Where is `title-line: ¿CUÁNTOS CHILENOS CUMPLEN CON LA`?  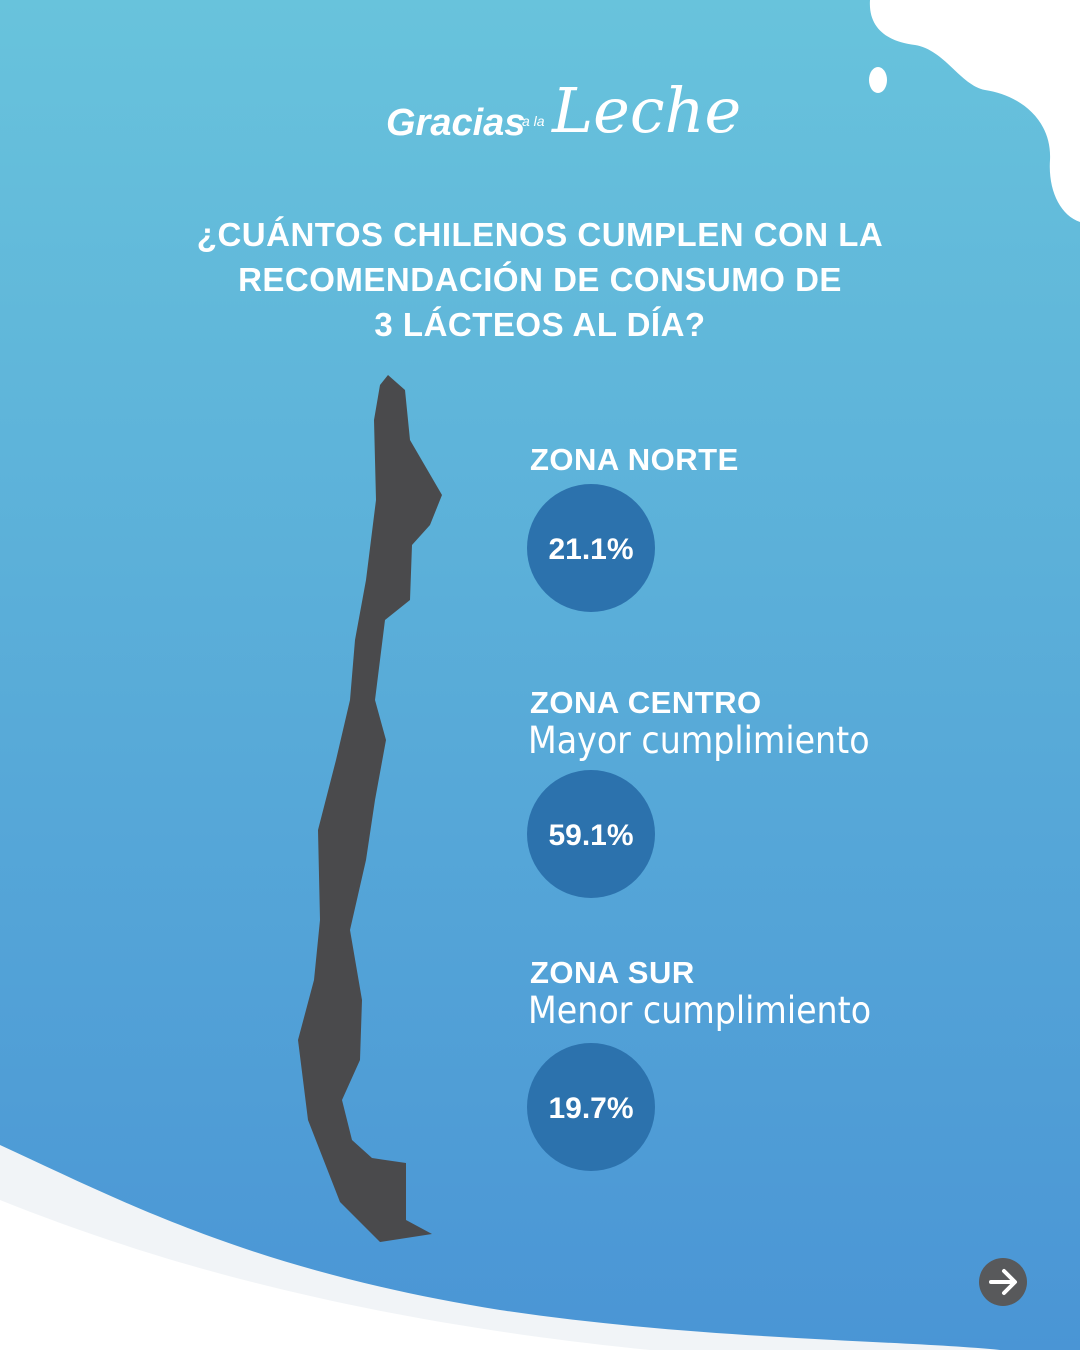 title-line: ¿CUÁNTOS CHILENOS CUMPLEN CON LA is located at coordinates (540, 234).